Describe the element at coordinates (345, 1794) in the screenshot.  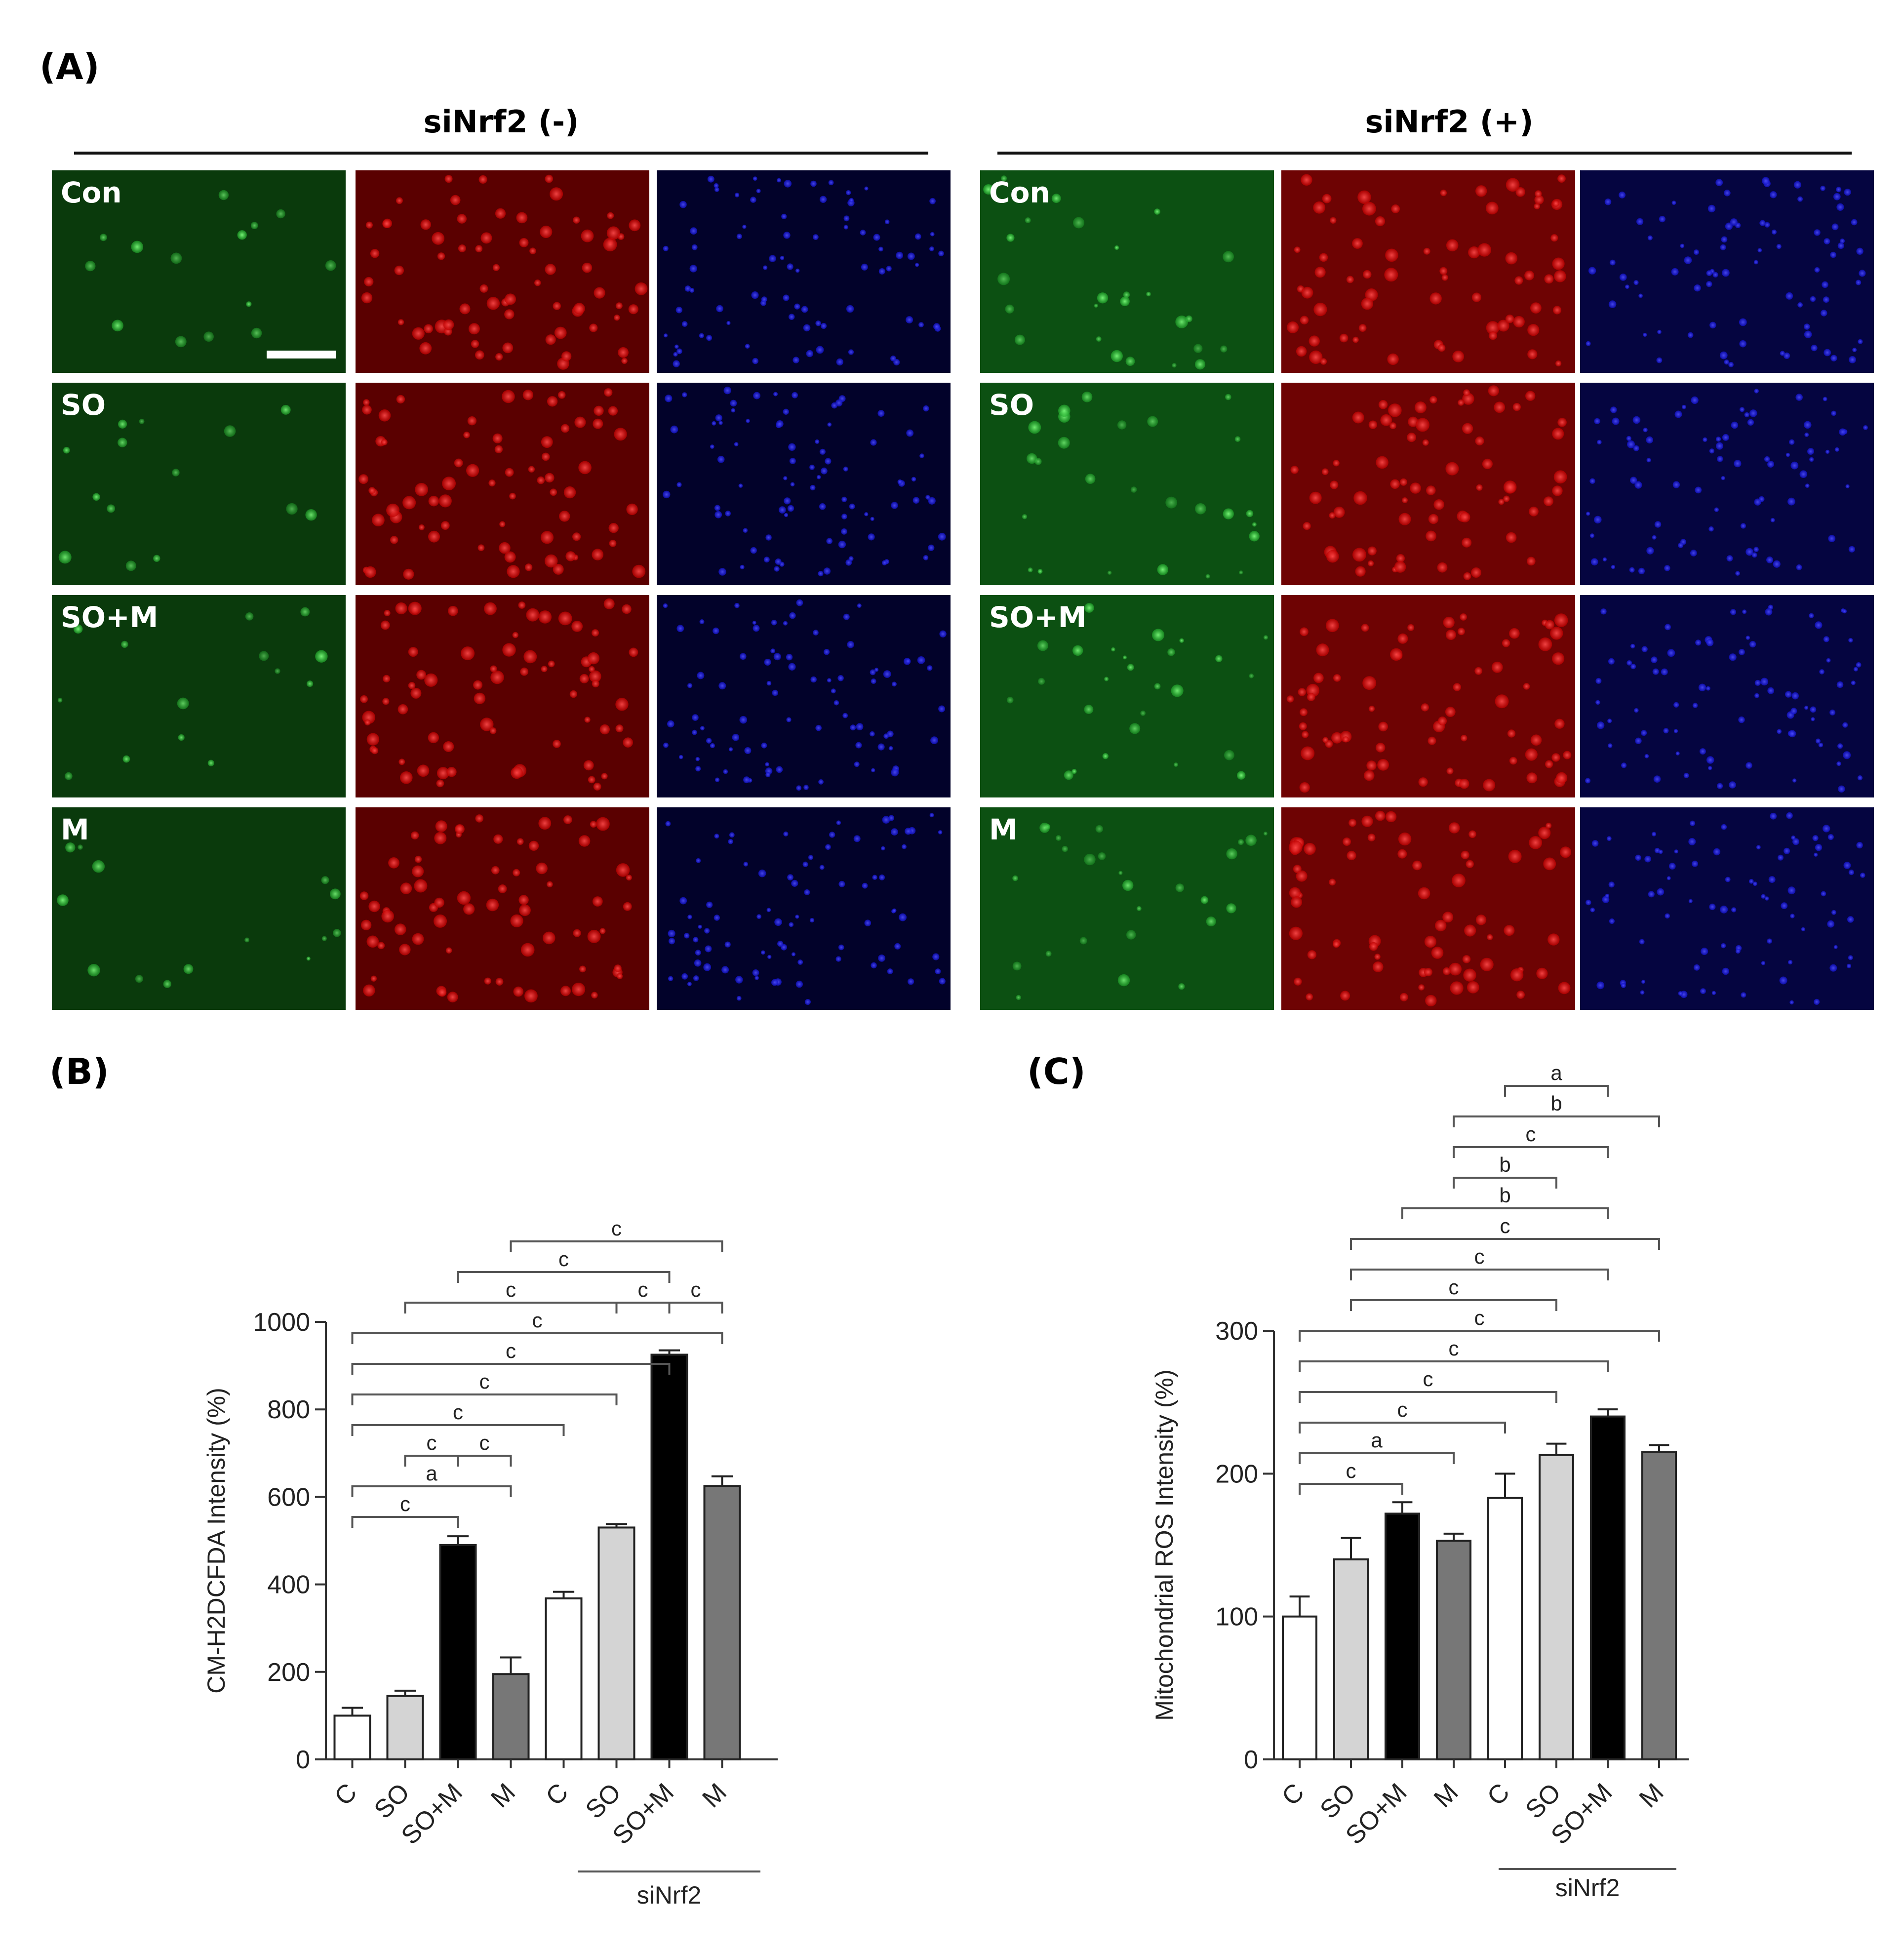
I see `chart-b-x-tick-label: C` at that location.